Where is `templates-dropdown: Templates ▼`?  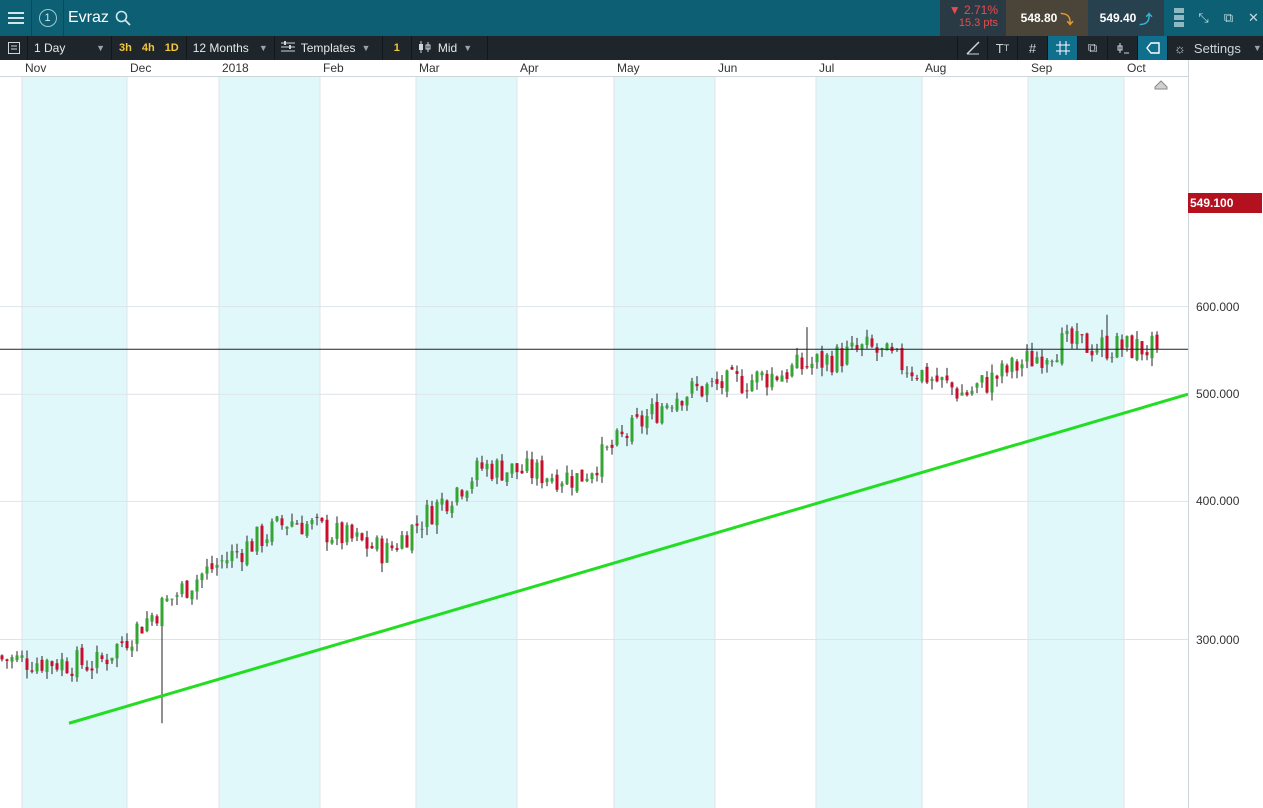
templates-dropdown: Templates ▼ is located at coordinates (329, 48).